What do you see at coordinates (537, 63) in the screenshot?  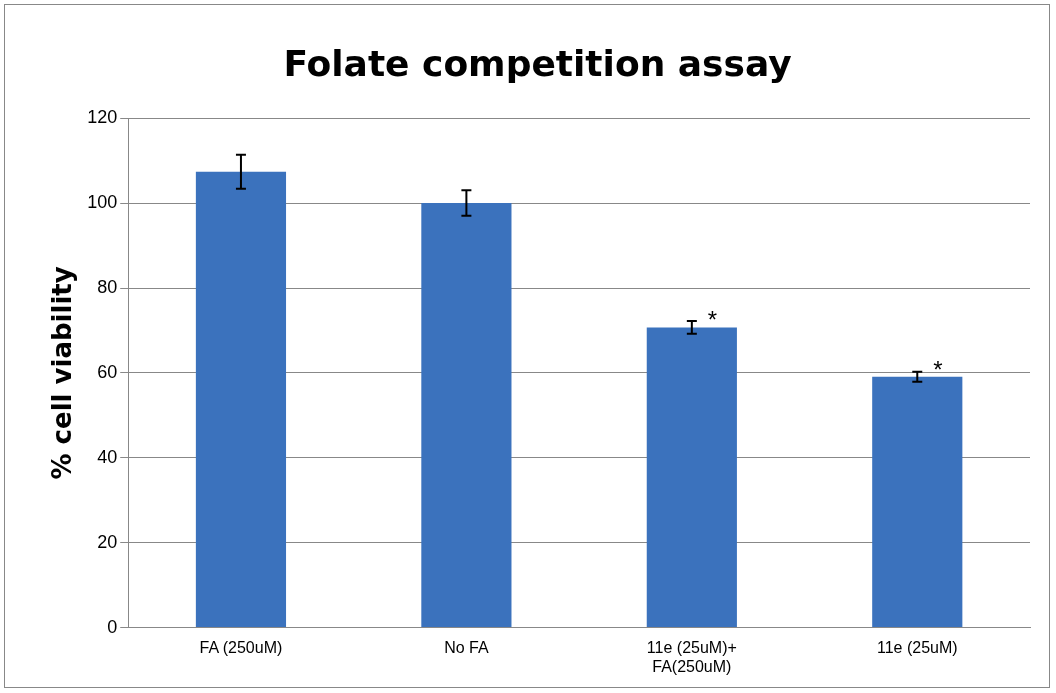 I see `chart-title: Folate competition assay` at bounding box center [537, 63].